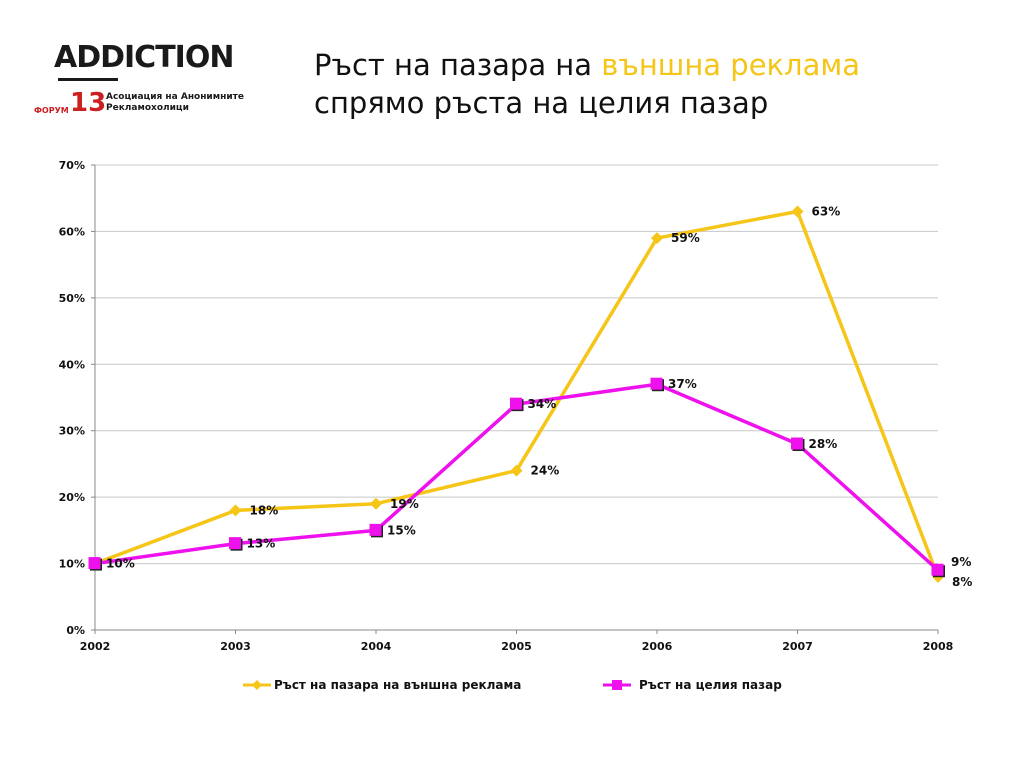 The width and height of the screenshot is (1024, 768). Describe the element at coordinates (51, 110) in the screenshot. I see `logo-forum: ФОРУМ` at that location.